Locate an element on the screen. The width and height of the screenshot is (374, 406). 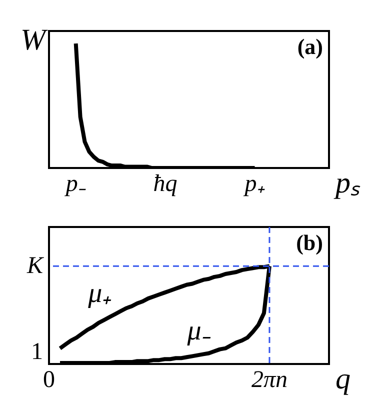
x-tick-label: ħq is located at coordinates (165, 184).